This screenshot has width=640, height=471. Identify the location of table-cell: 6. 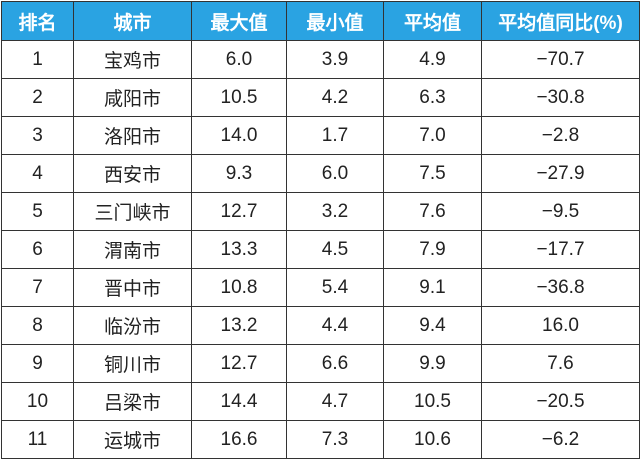
(37, 249).